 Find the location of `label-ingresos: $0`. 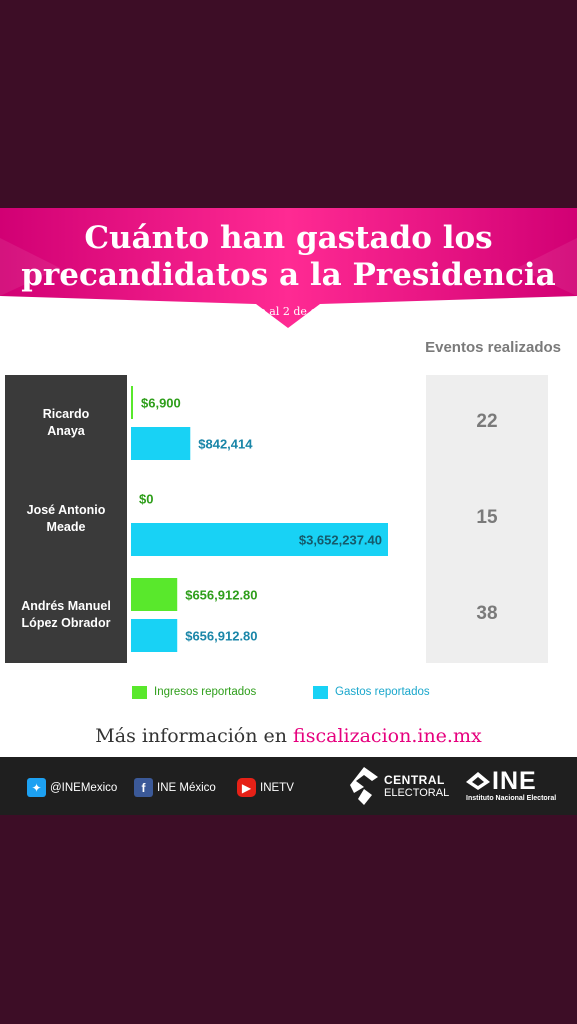

label-ingresos: $0 is located at coordinates (146, 499).